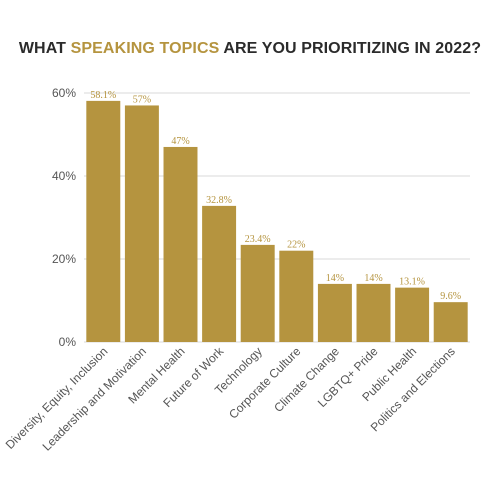 This screenshot has width=500, height=500. Describe the element at coordinates (219, 200) in the screenshot. I see `data-label: 32.8%` at that location.